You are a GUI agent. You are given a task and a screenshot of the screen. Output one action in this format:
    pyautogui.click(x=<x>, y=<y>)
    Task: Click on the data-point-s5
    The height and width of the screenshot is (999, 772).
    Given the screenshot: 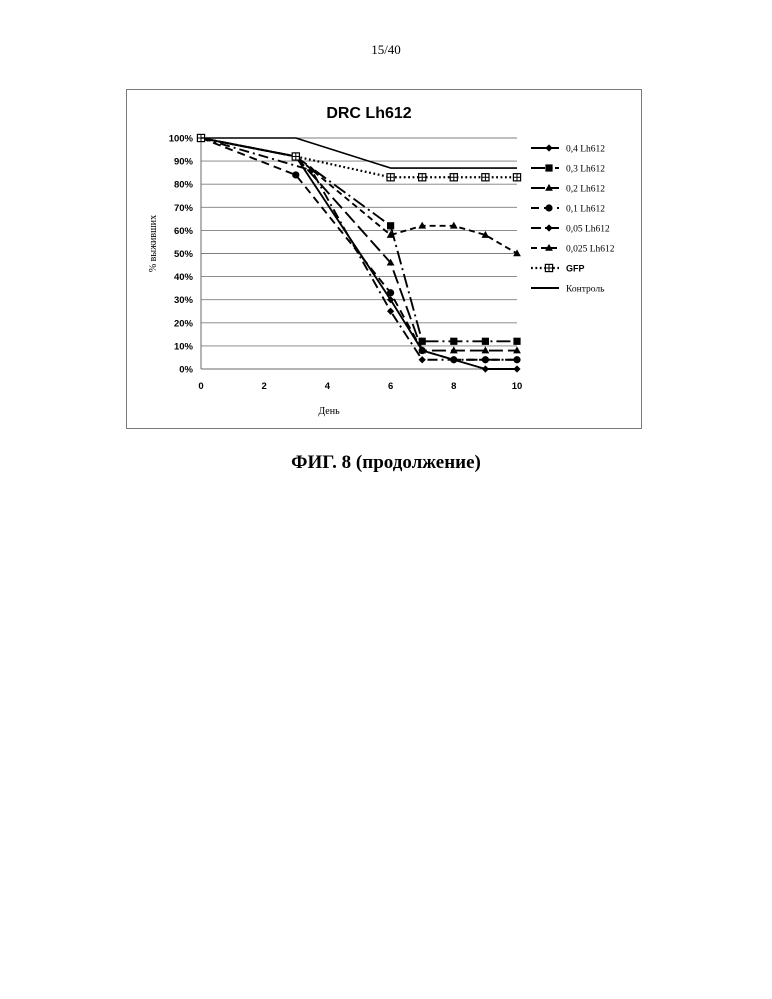 What is the action you would take?
    pyautogui.click(x=422, y=359)
    